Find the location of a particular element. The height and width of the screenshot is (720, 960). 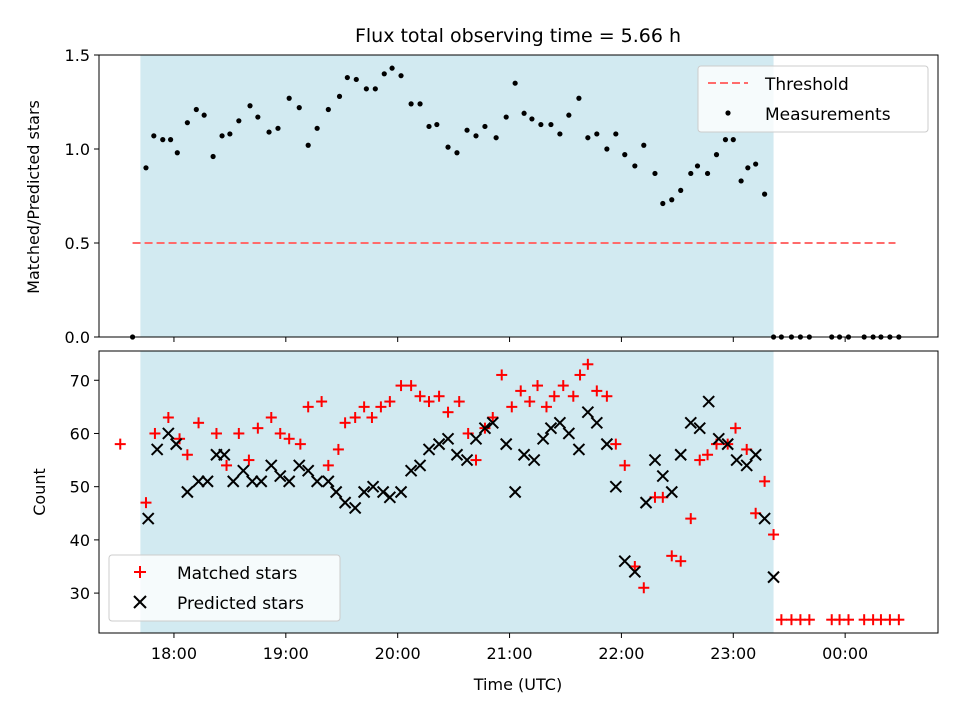

x-tick-label: 18:00 is located at coordinates (174, 653).